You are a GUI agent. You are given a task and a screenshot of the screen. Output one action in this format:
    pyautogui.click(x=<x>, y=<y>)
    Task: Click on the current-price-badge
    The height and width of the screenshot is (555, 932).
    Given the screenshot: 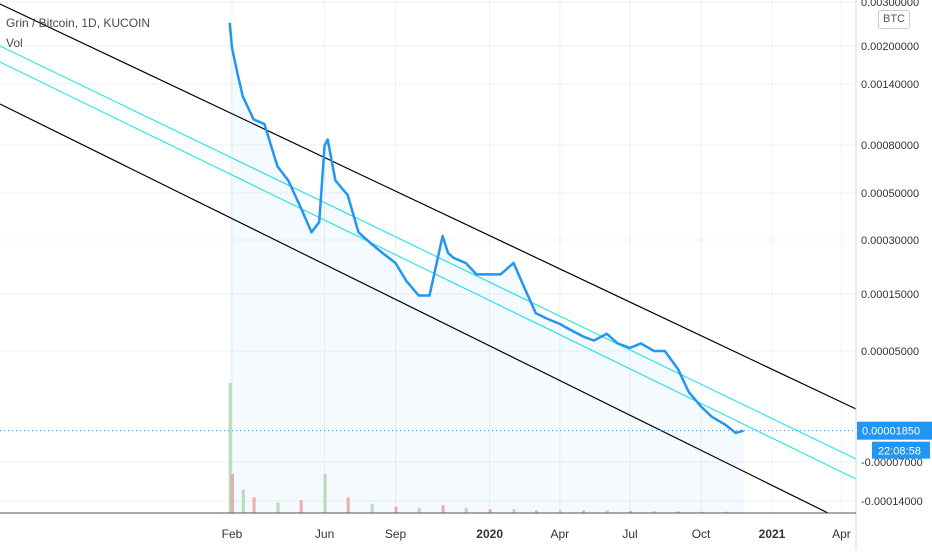 What is the action you would take?
    pyautogui.click(x=894, y=430)
    